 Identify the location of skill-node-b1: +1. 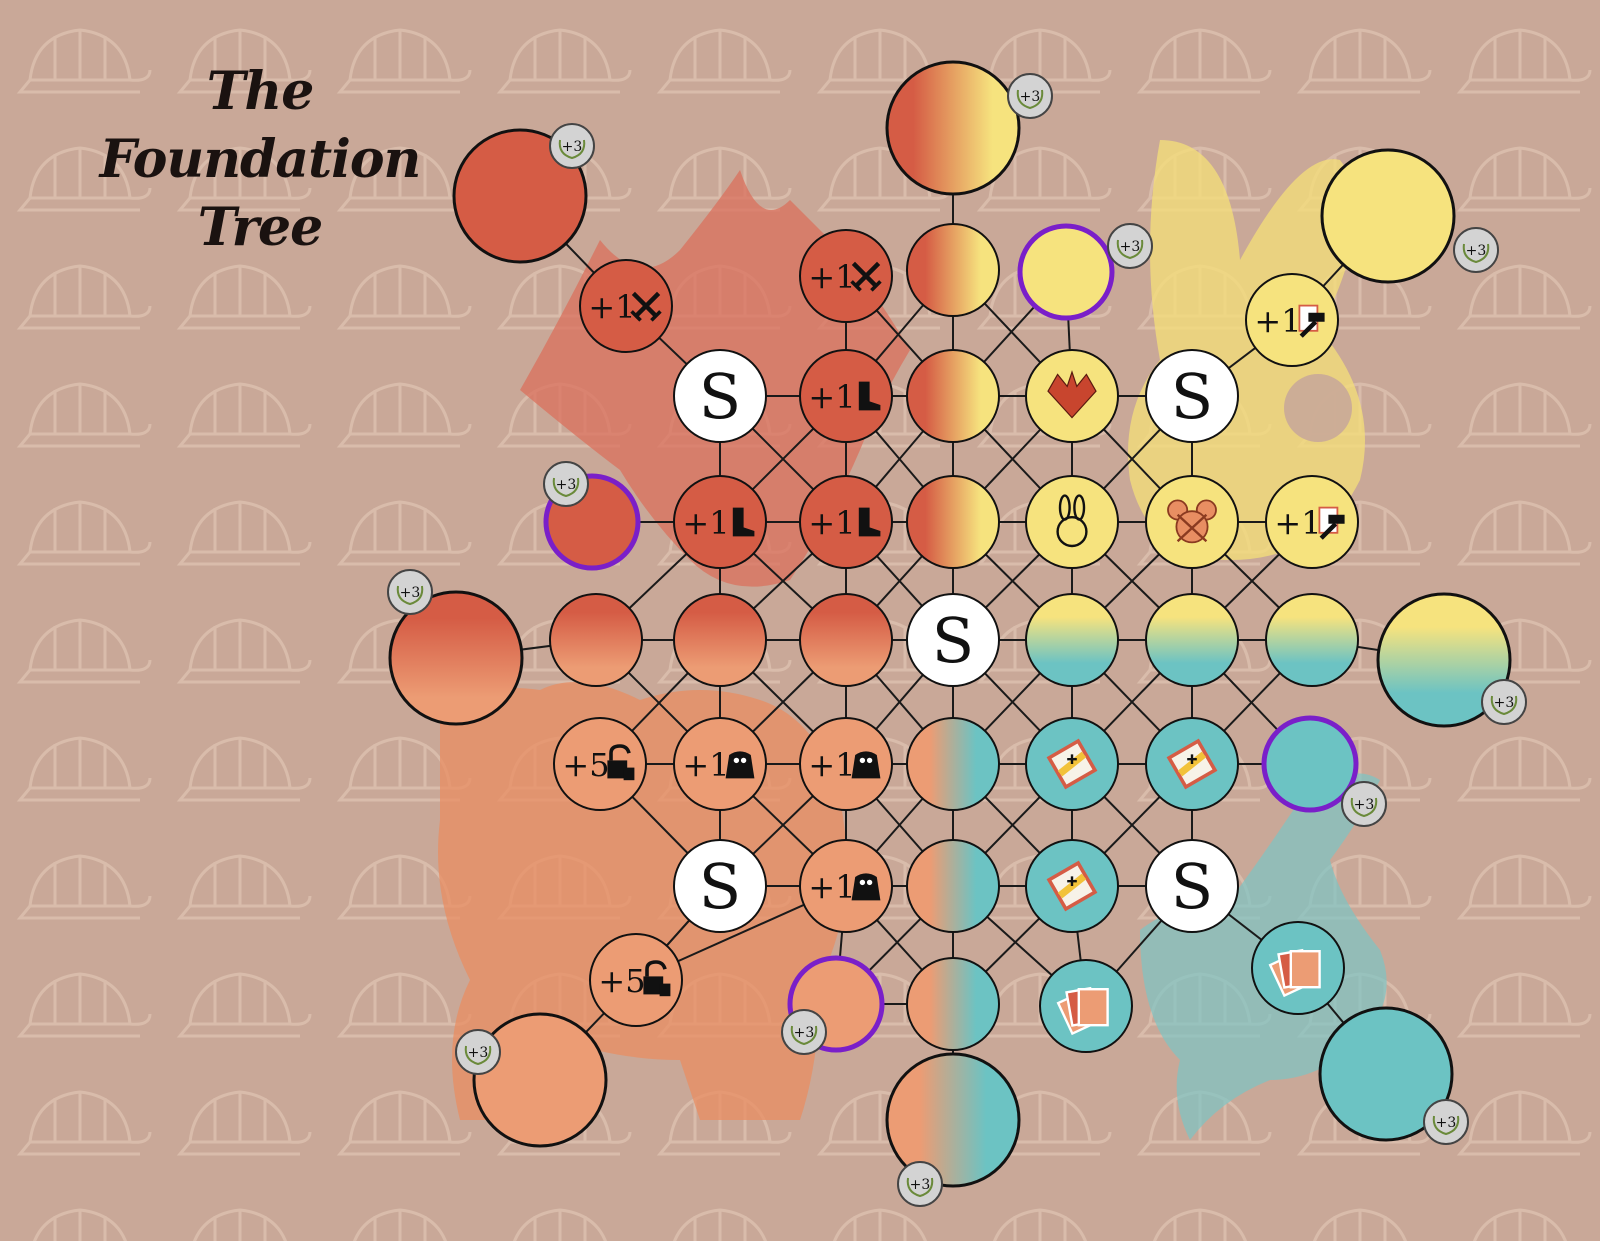
(846, 396).